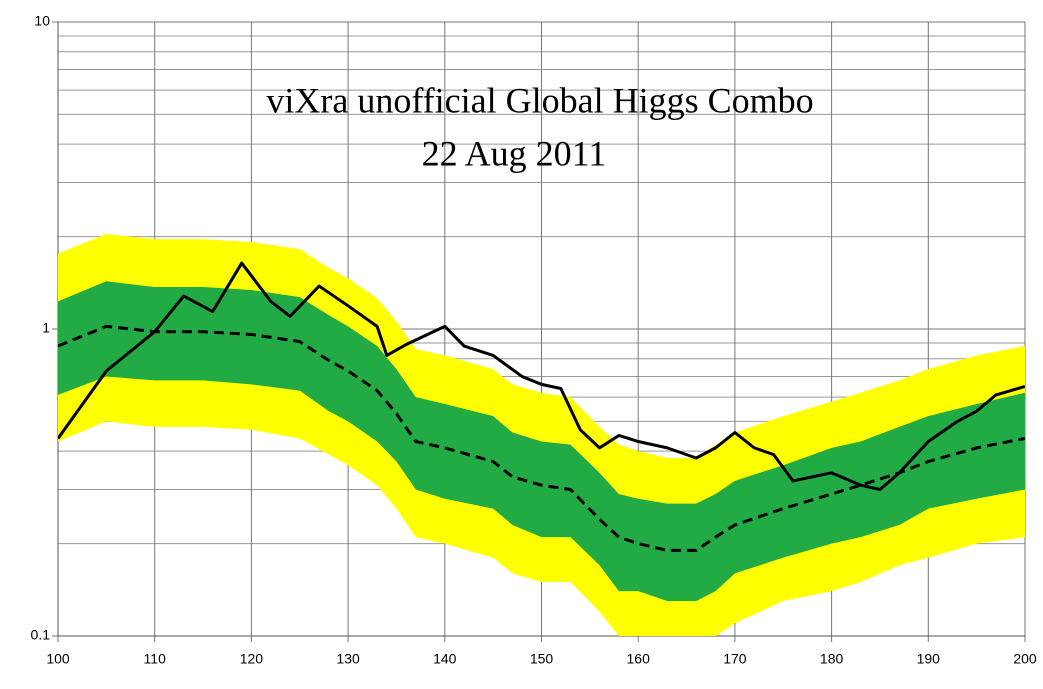 The width and height of the screenshot is (1043, 689). I want to click on x-tick-label: 180, so click(832, 659).